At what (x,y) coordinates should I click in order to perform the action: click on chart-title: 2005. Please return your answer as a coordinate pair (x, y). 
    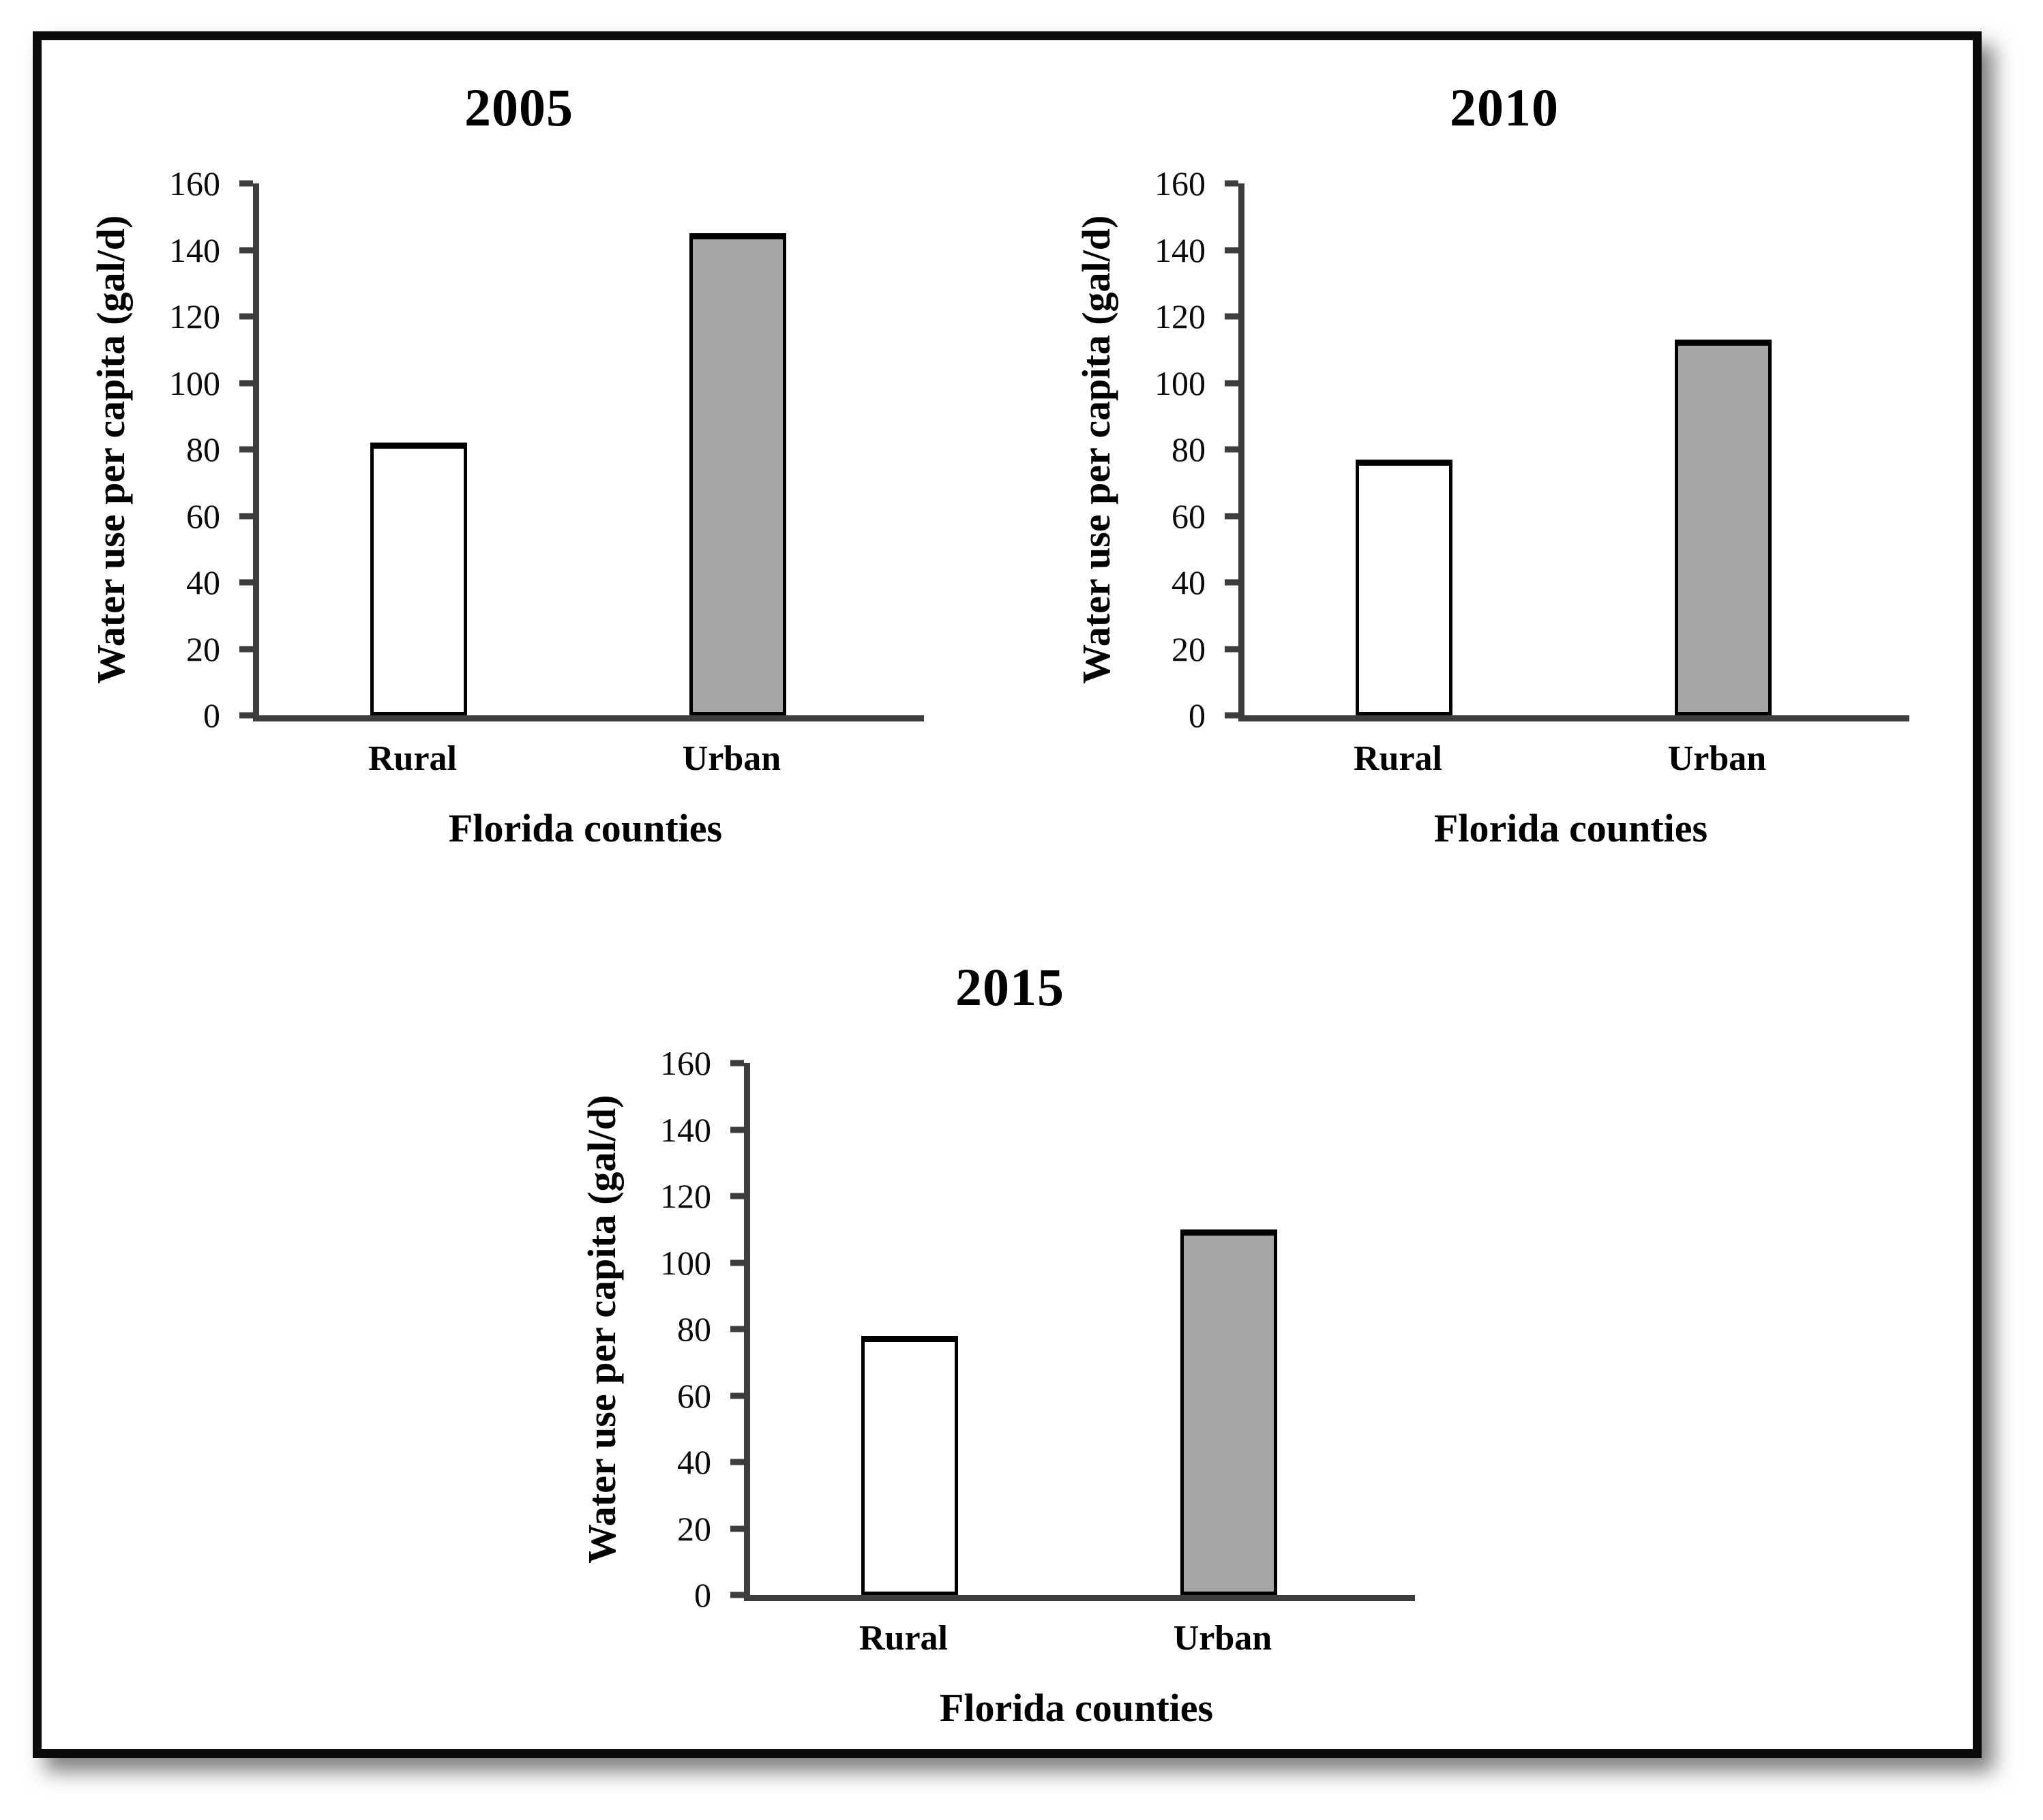
    Looking at the image, I should click on (518, 107).